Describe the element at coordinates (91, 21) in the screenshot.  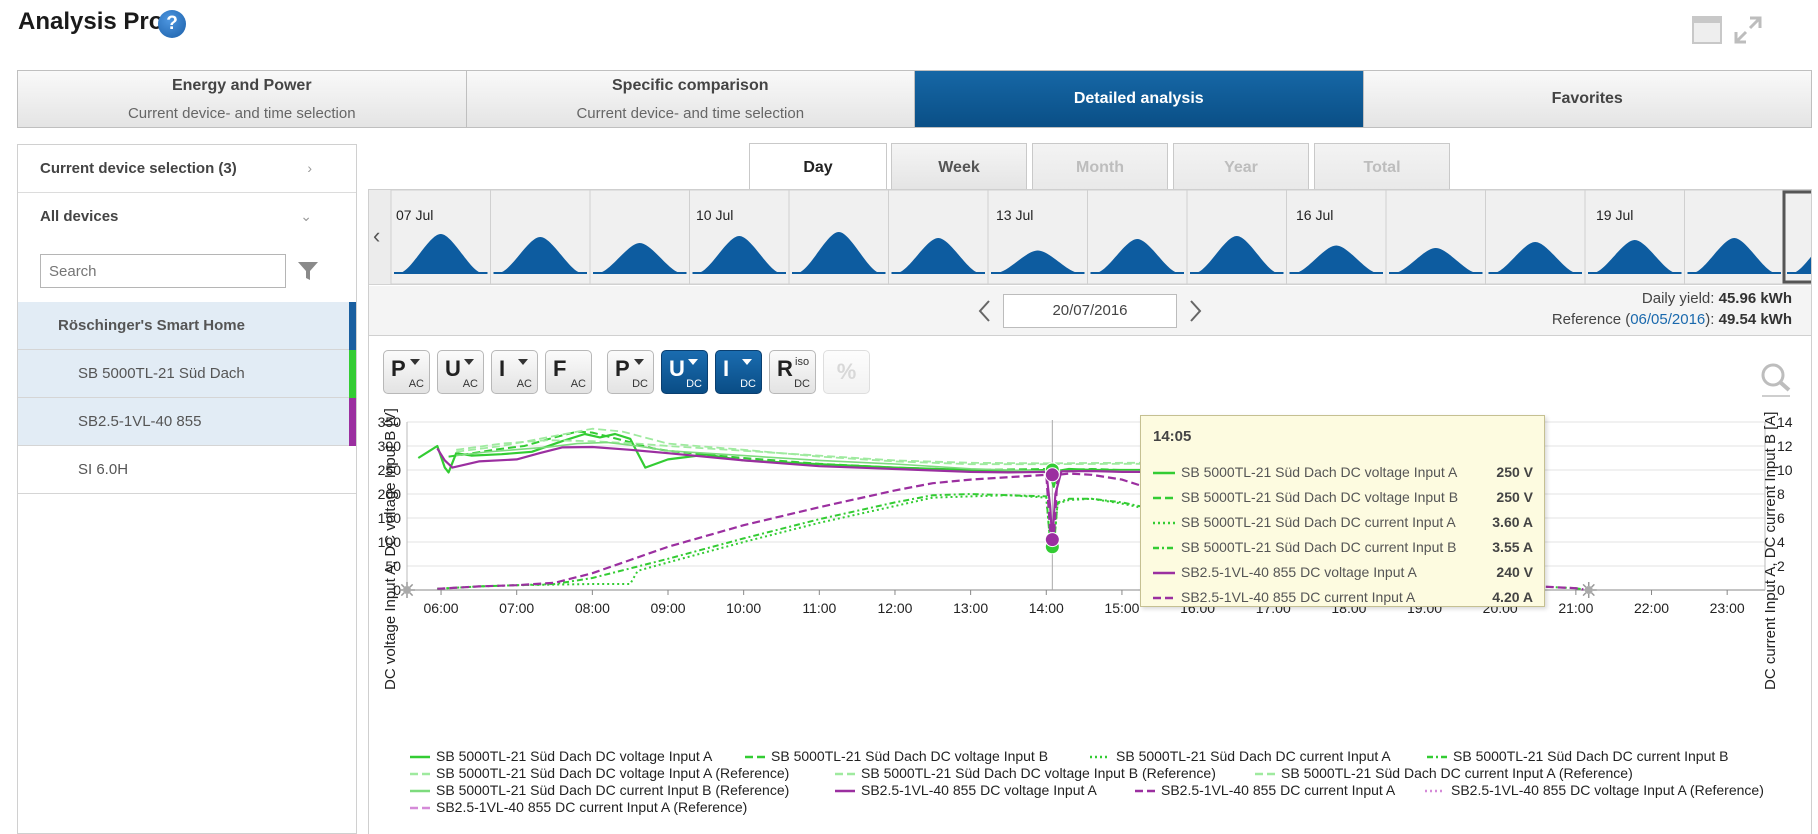
I see `app-title: Analysis Pro` at that location.